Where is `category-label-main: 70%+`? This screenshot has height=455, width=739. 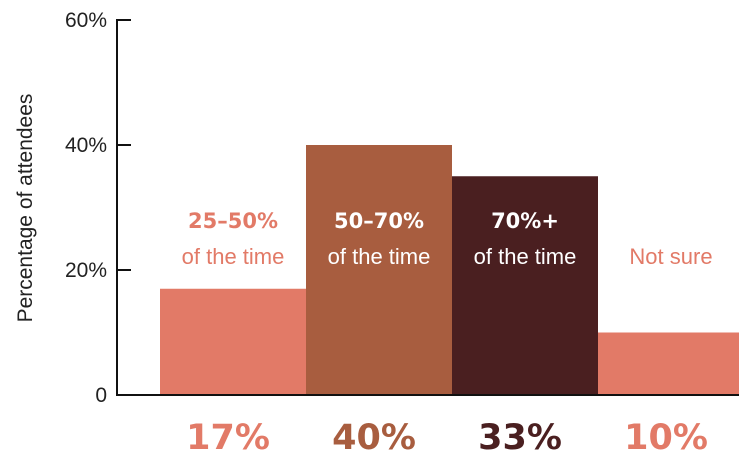
category-label-main: 70%+ is located at coordinates (525, 221).